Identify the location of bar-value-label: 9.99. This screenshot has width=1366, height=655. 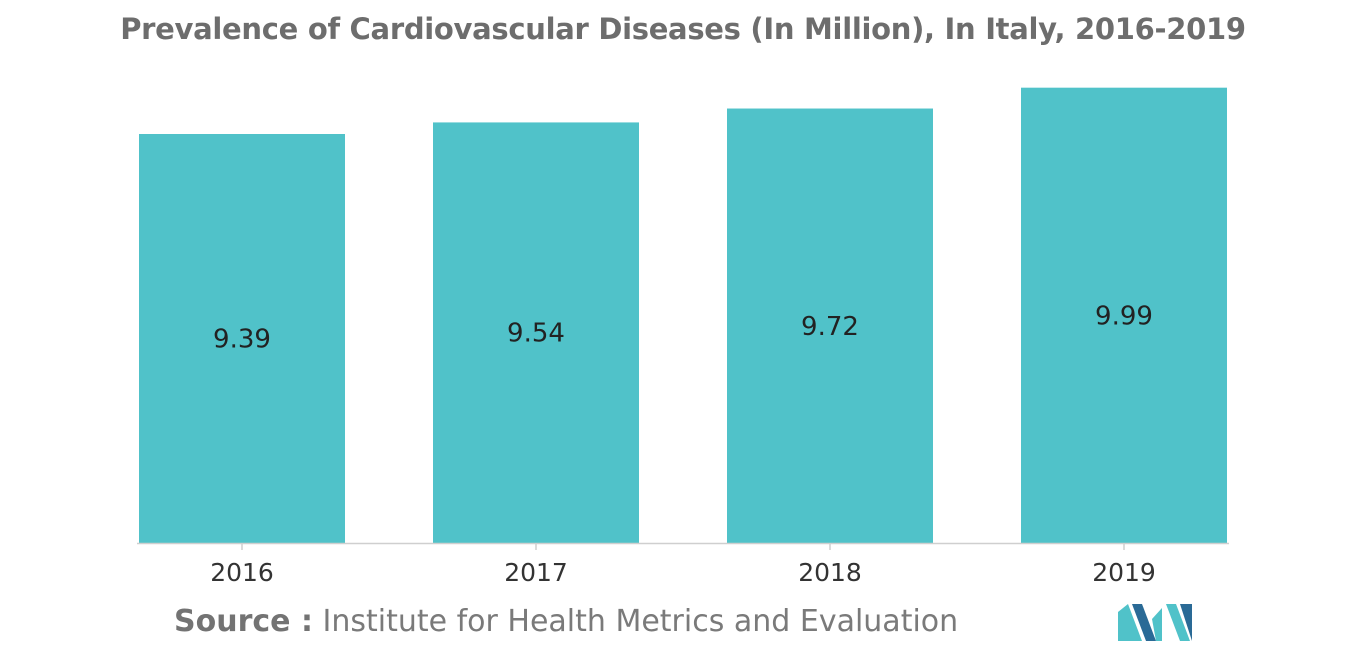
(1124, 316).